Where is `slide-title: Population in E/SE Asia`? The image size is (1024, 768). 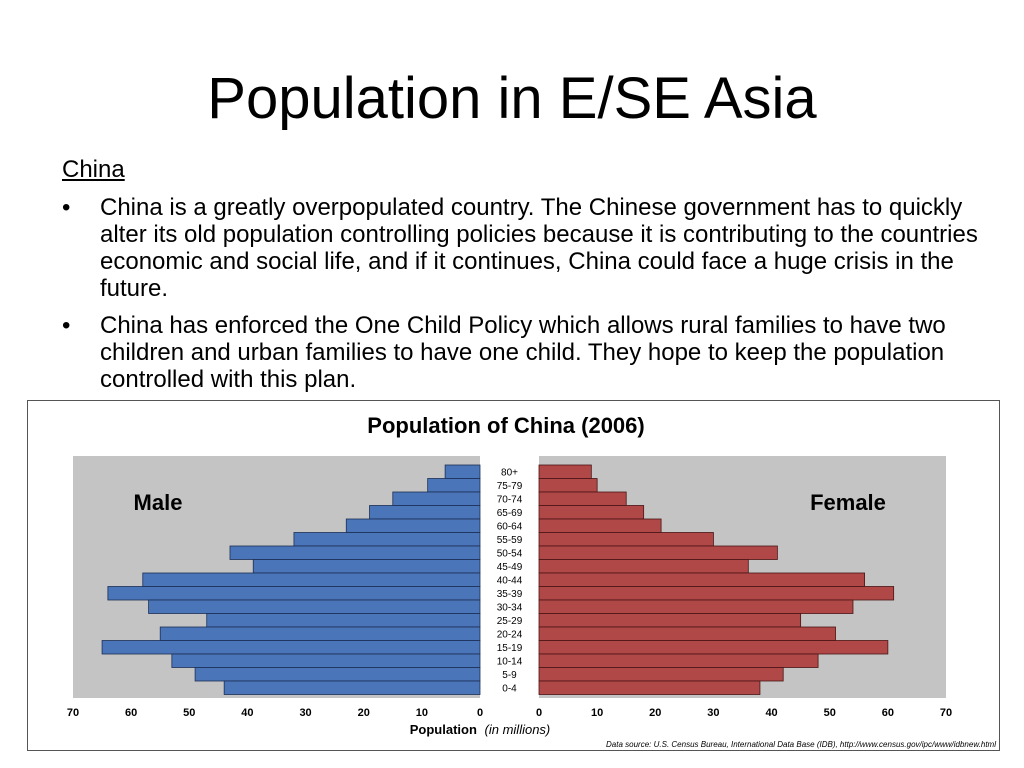 slide-title: Population in E/SE Asia is located at coordinates (512, 98).